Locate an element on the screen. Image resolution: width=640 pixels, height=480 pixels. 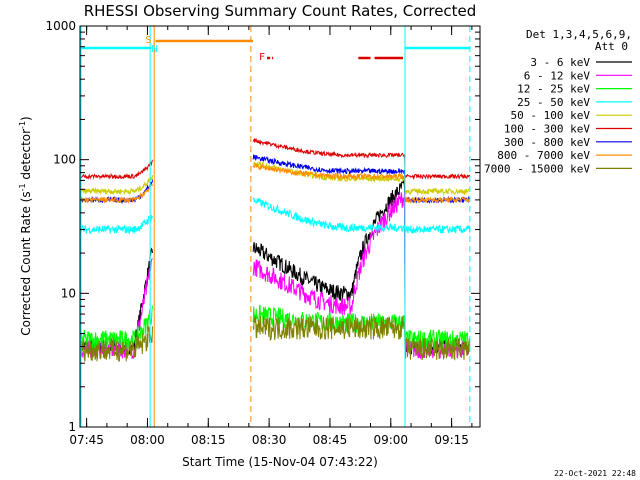
legend-label: 12 - 25 keV is located at coordinates (553, 89).